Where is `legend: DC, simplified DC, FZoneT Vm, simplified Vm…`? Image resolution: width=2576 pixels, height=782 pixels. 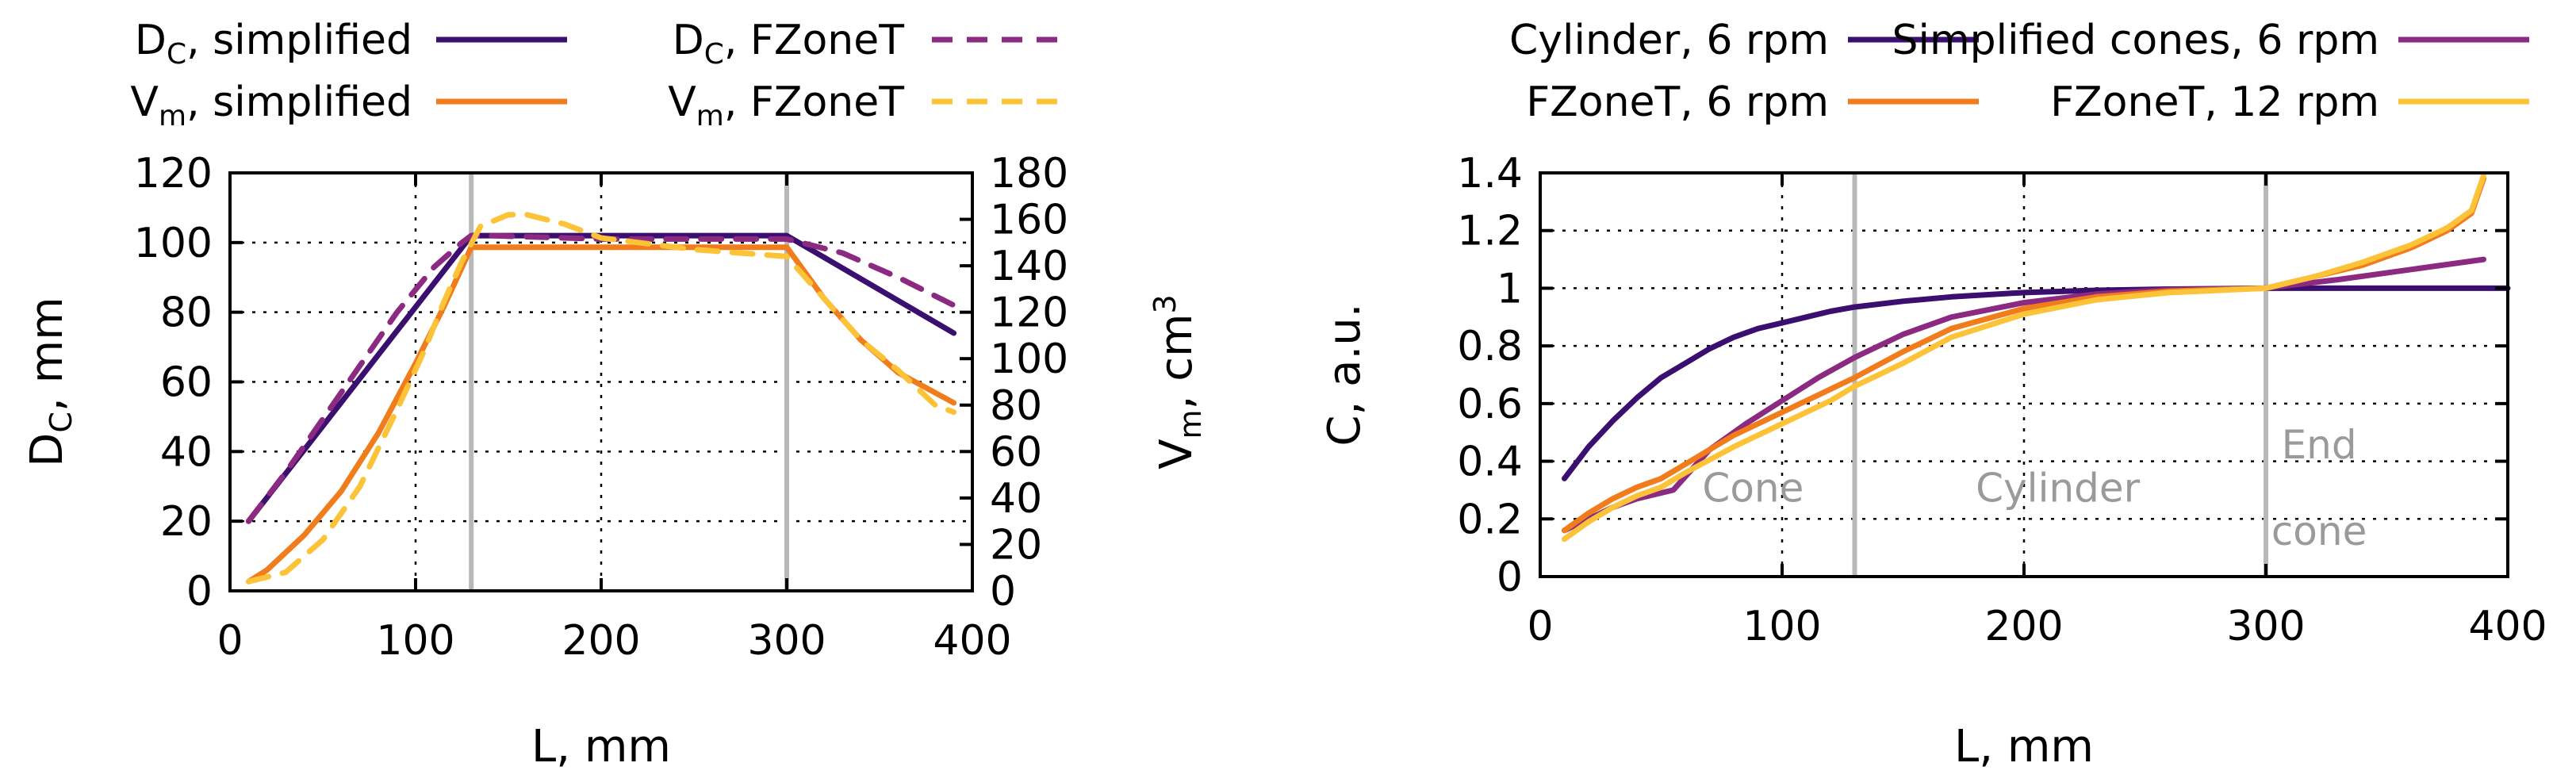
legend: DC, simplified DC, FZoneT Vm, simplified Vm… is located at coordinates (597, 74).